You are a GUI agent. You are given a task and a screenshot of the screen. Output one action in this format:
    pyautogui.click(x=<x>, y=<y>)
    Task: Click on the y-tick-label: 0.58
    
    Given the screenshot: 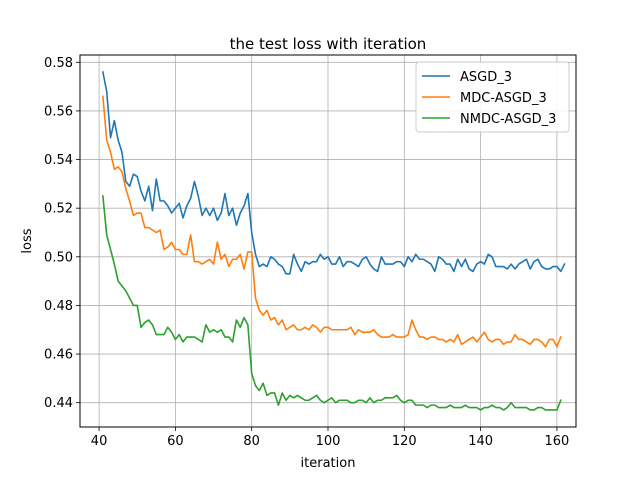 What is the action you would take?
    pyautogui.click(x=58, y=63)
    